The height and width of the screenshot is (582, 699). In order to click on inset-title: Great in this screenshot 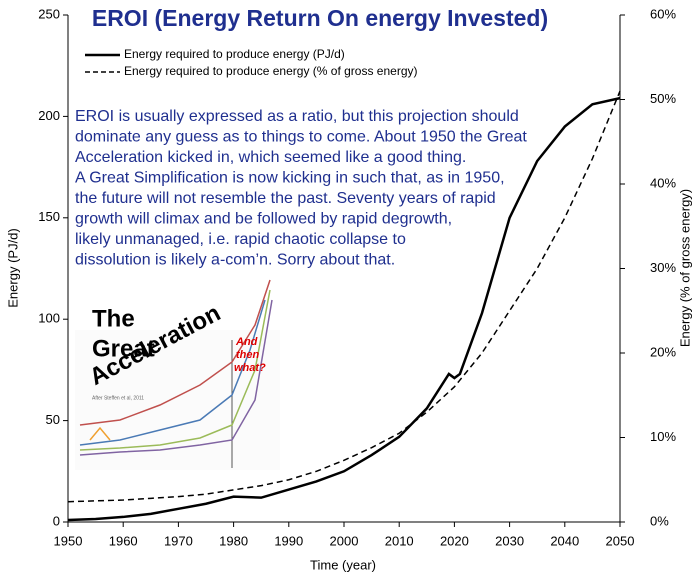, I will do `click(123, 348)`.